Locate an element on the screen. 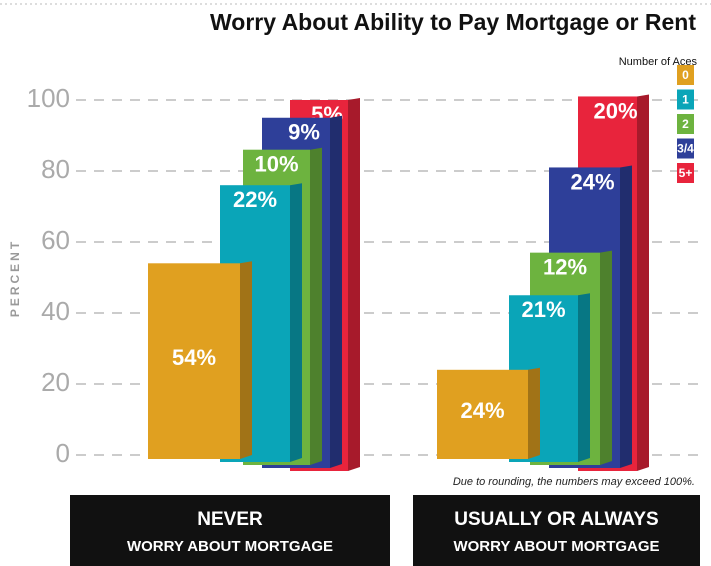 The width and height of the screenshot is (711, 566). legend-label: 5+ is located at coordinates (686, 173).